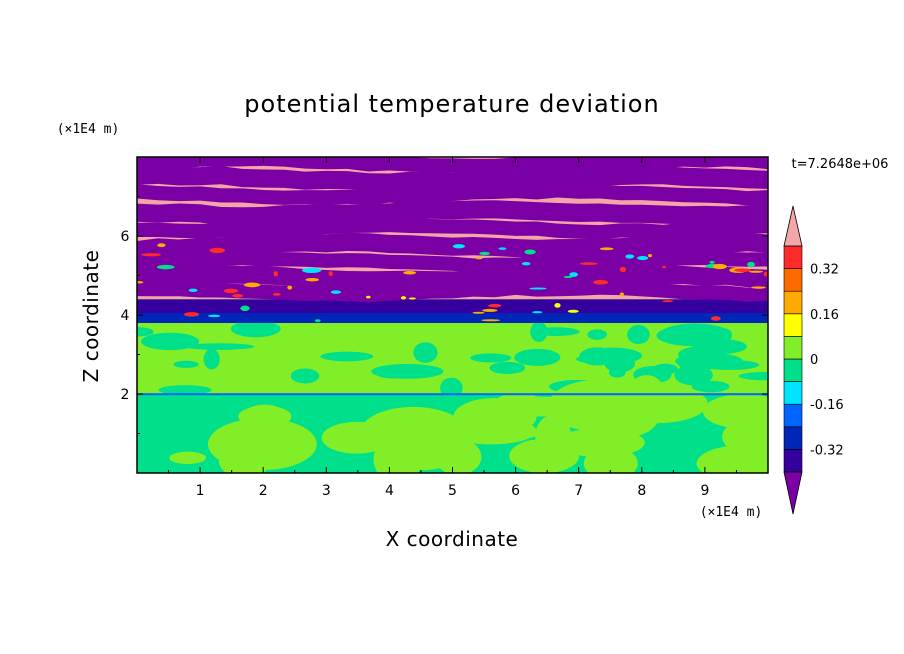 The width and height of the screenshot is (904, 654). What do you see at coordinates (451, 104) in the screenshot?
I see `chart-title: potential temperature deviation` at bounding box center [451, 104].